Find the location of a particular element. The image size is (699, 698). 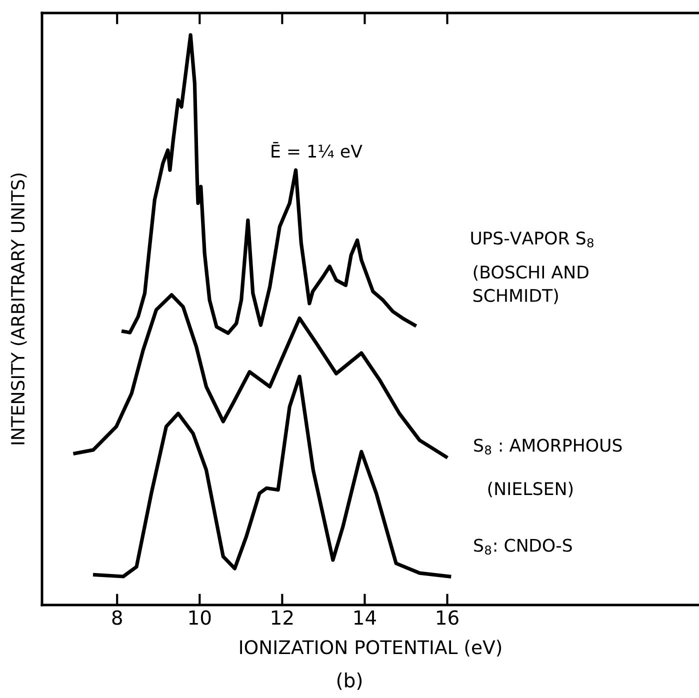

x-tick-label: 16 is located at coordinates (447, 617).